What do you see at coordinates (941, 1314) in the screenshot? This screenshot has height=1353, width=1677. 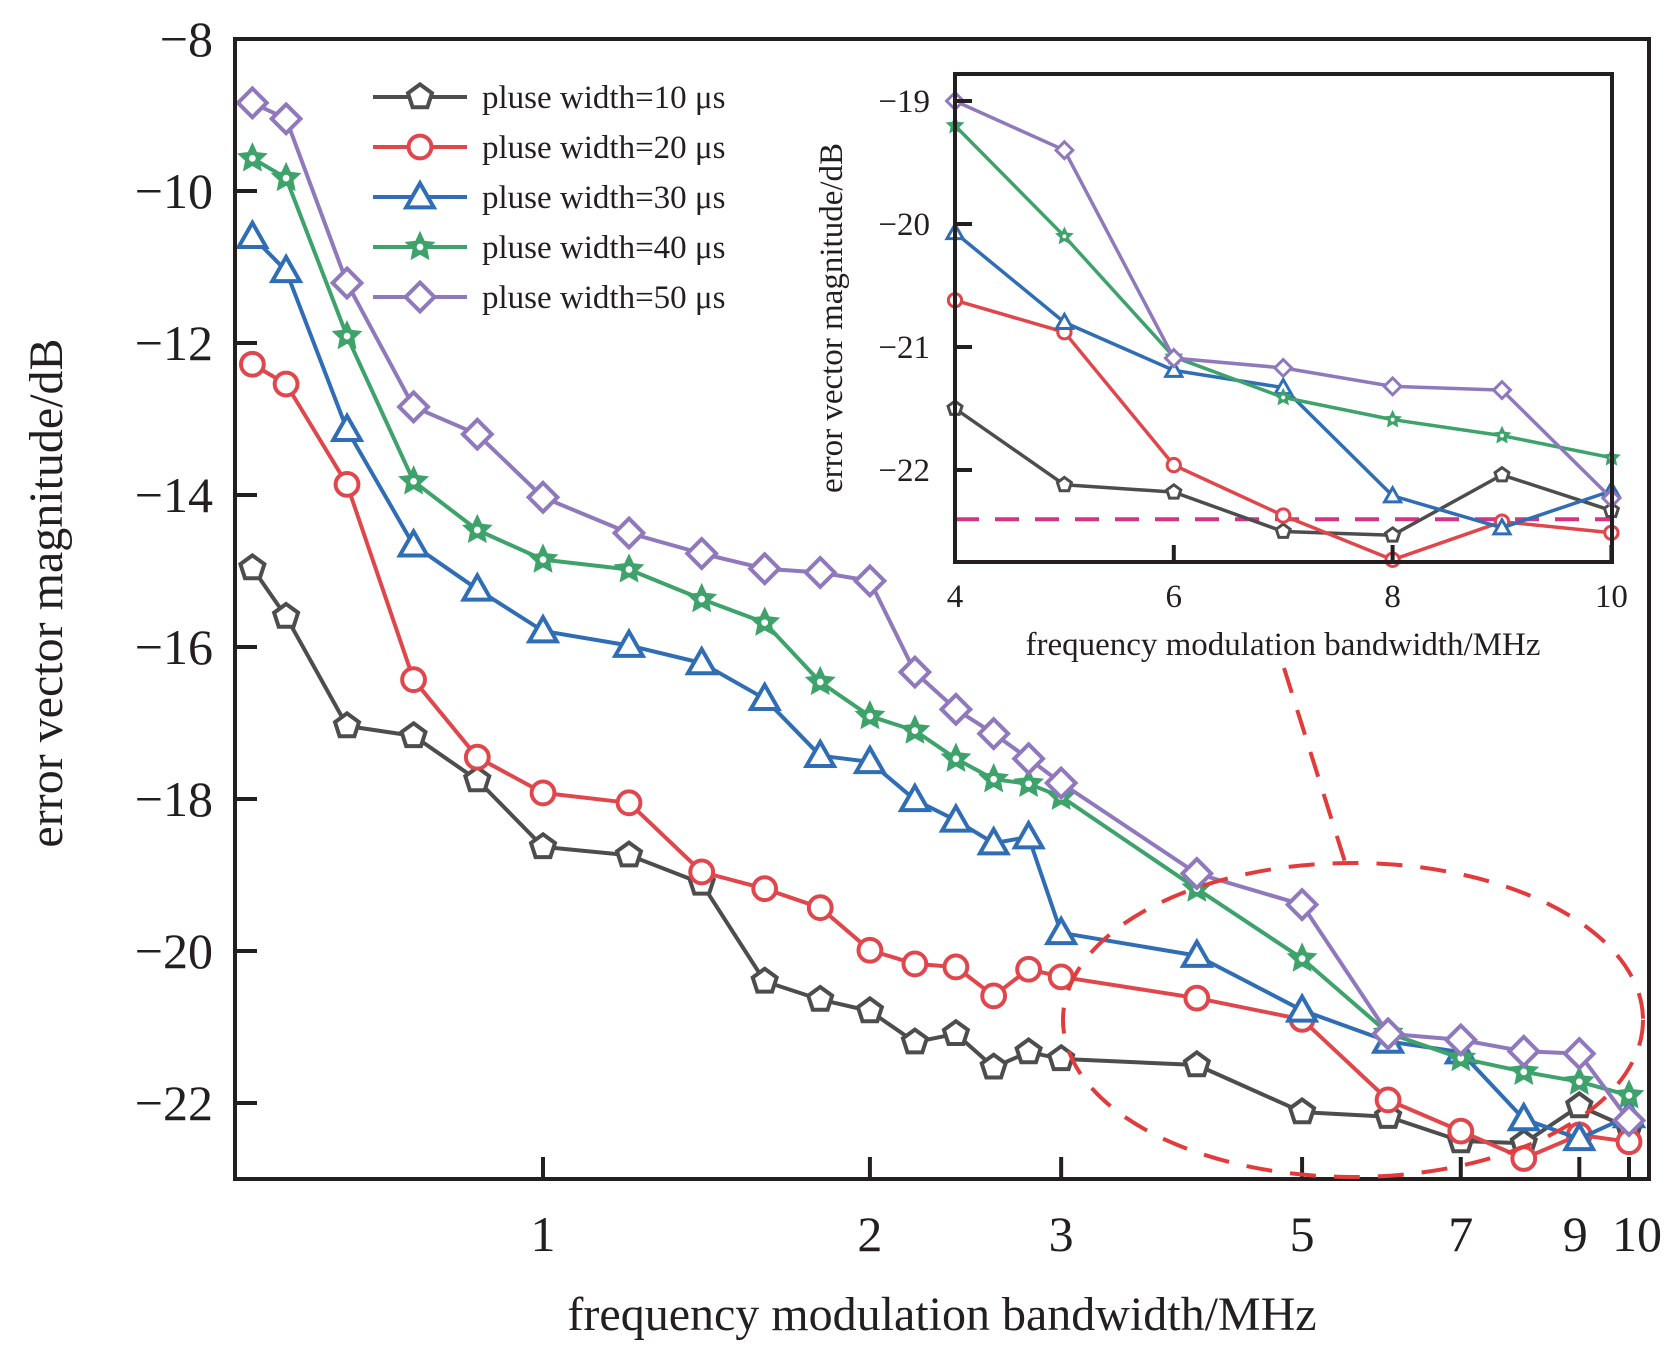 I see `main-x-axis-label: frequency modulation bandwidth/MHz` at bounding box center [941, 1314].